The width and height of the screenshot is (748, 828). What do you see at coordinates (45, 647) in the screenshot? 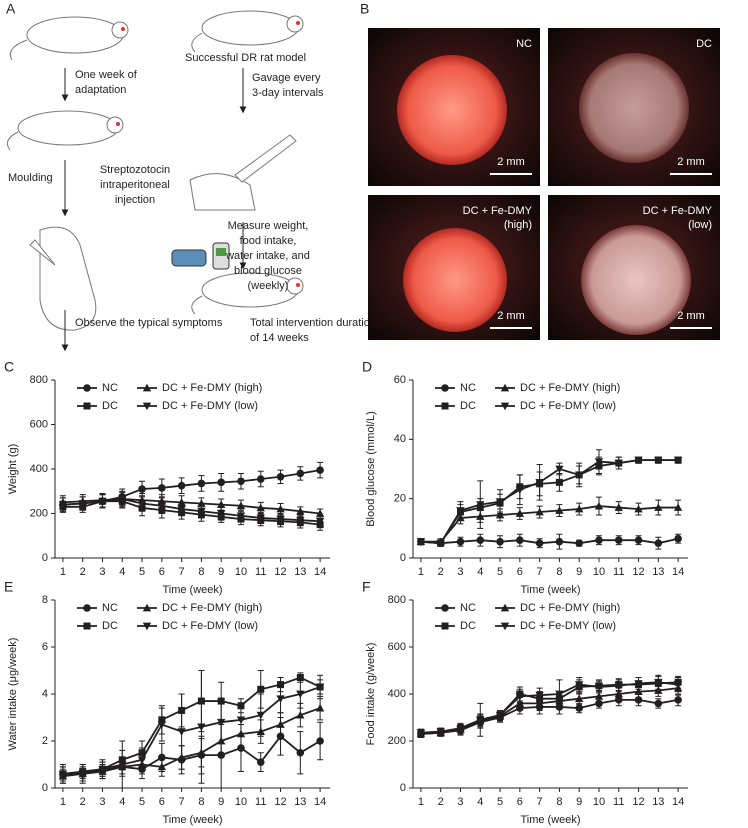
I see `y-tick-label: 6` at bounding box center [45, 647].